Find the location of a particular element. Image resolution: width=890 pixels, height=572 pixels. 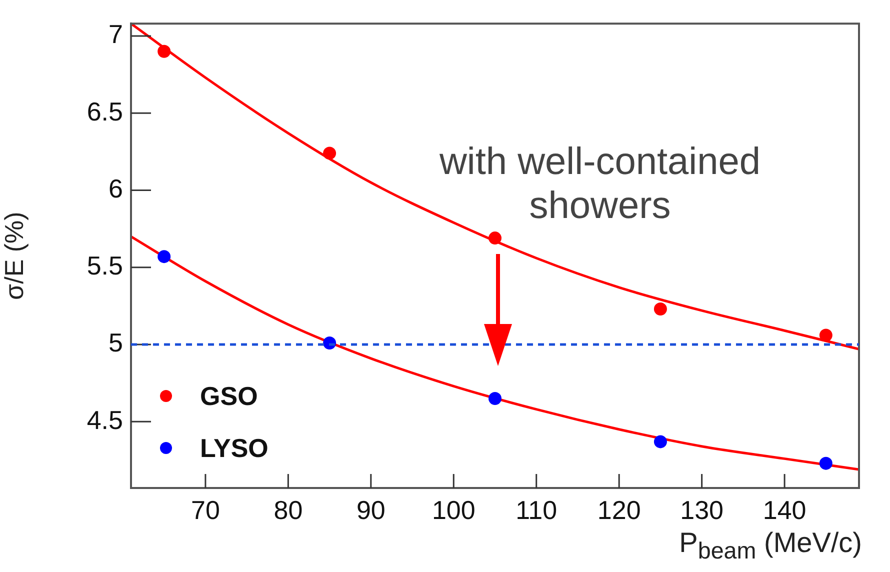

y-axis-title: σ/E (%) is located at coordinates (14, 256).